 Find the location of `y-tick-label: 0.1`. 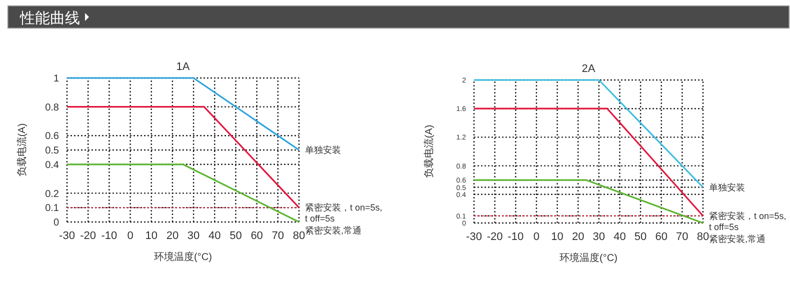

y-tick-label: 0.1 is located at coordinates (52, 208).